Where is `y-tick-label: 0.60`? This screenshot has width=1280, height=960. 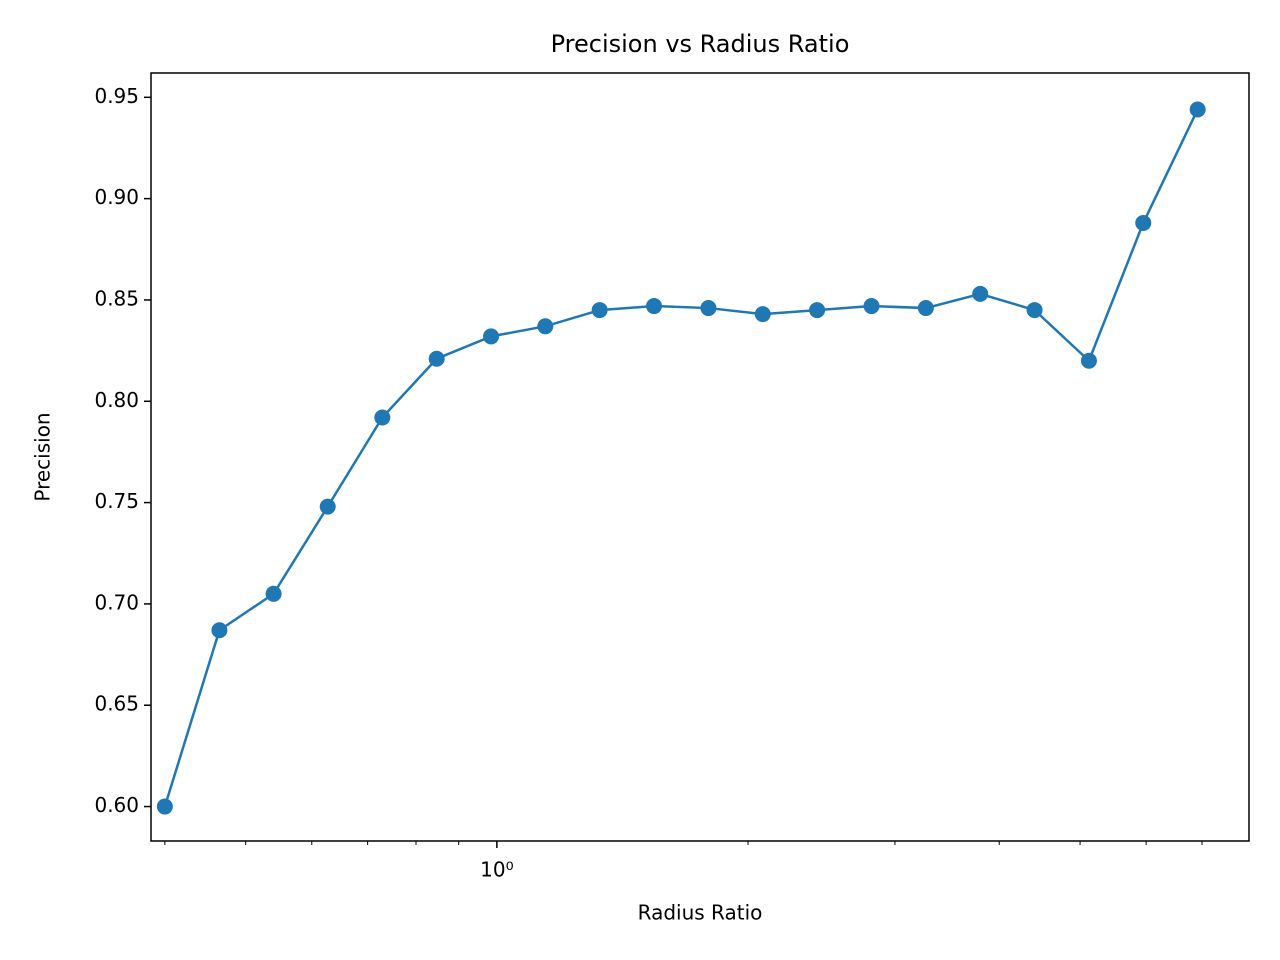 y-tick-label: 0.60 is located at coordinates (116, 805).